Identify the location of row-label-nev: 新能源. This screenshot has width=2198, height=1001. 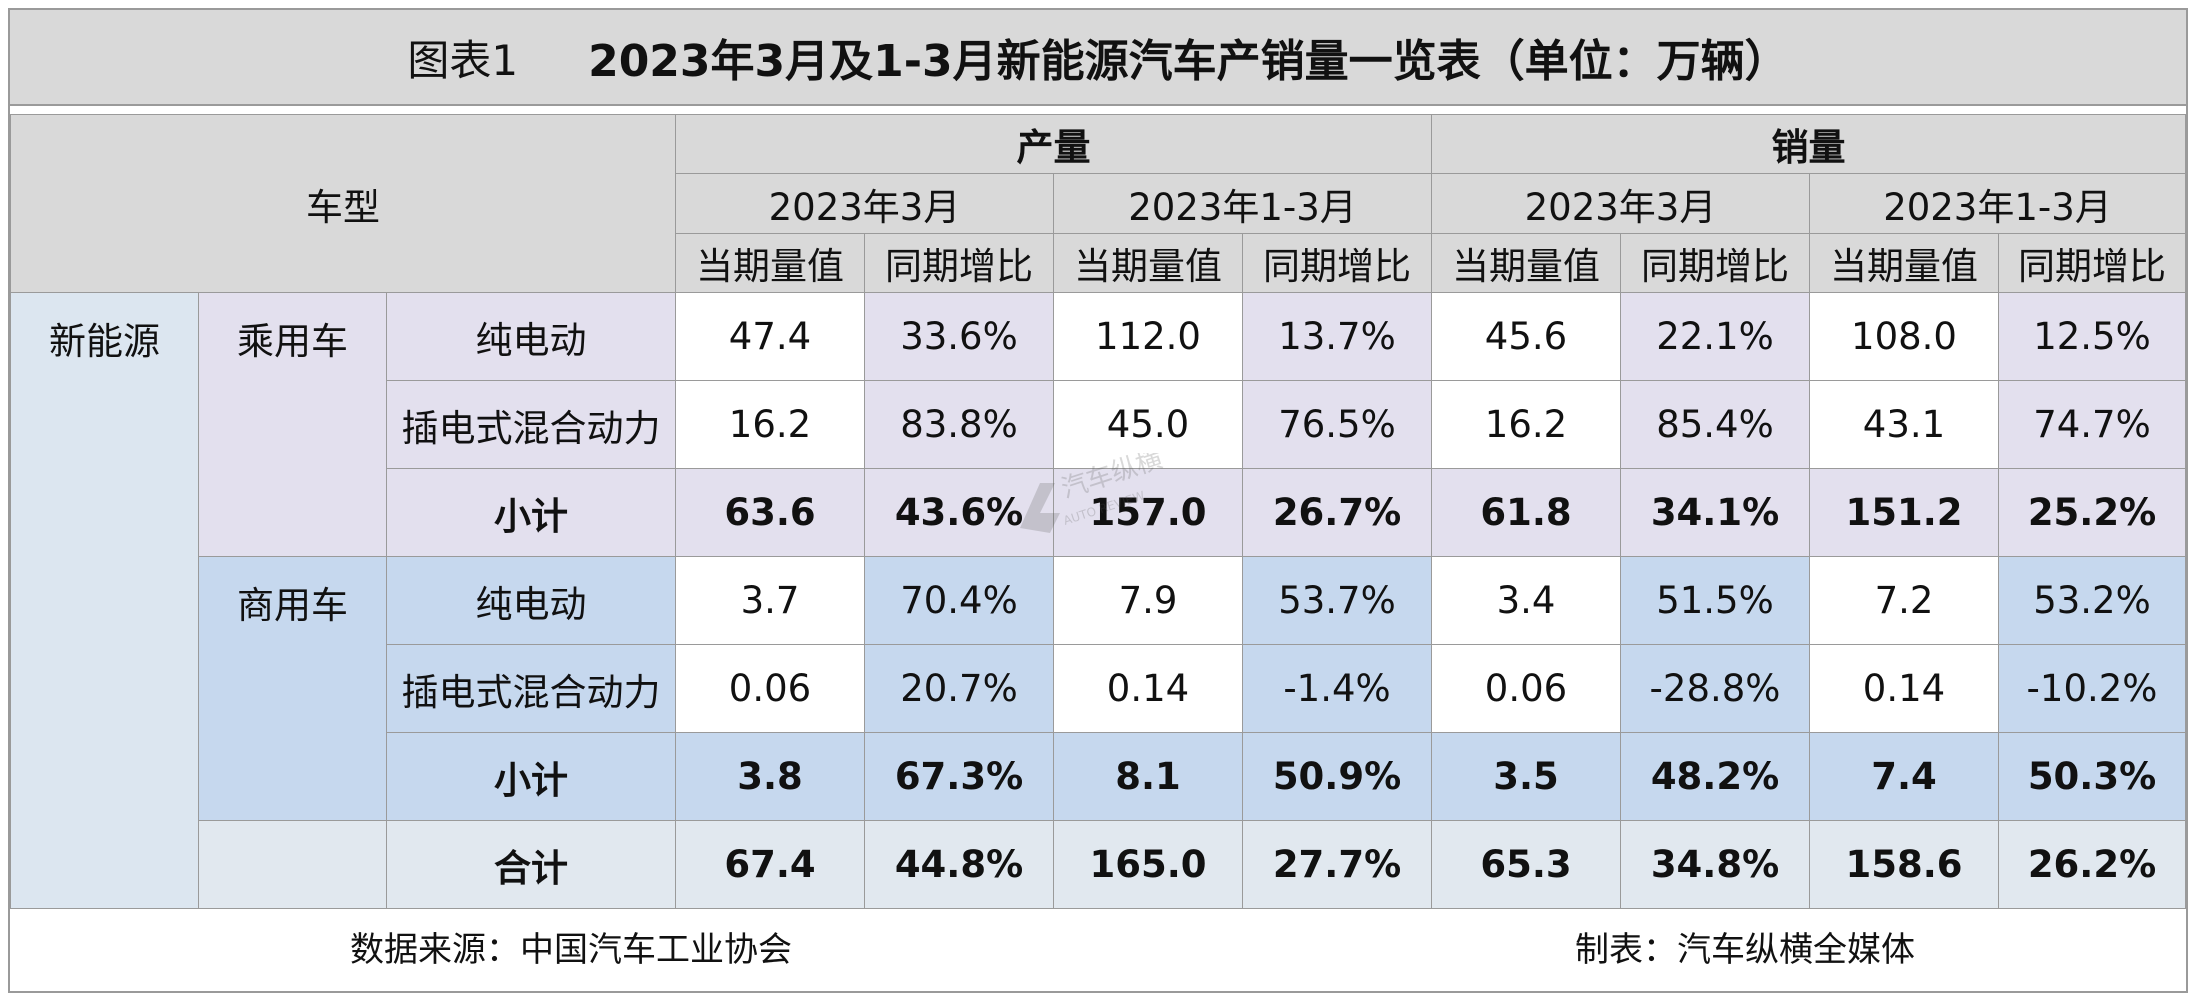
(104, 600).